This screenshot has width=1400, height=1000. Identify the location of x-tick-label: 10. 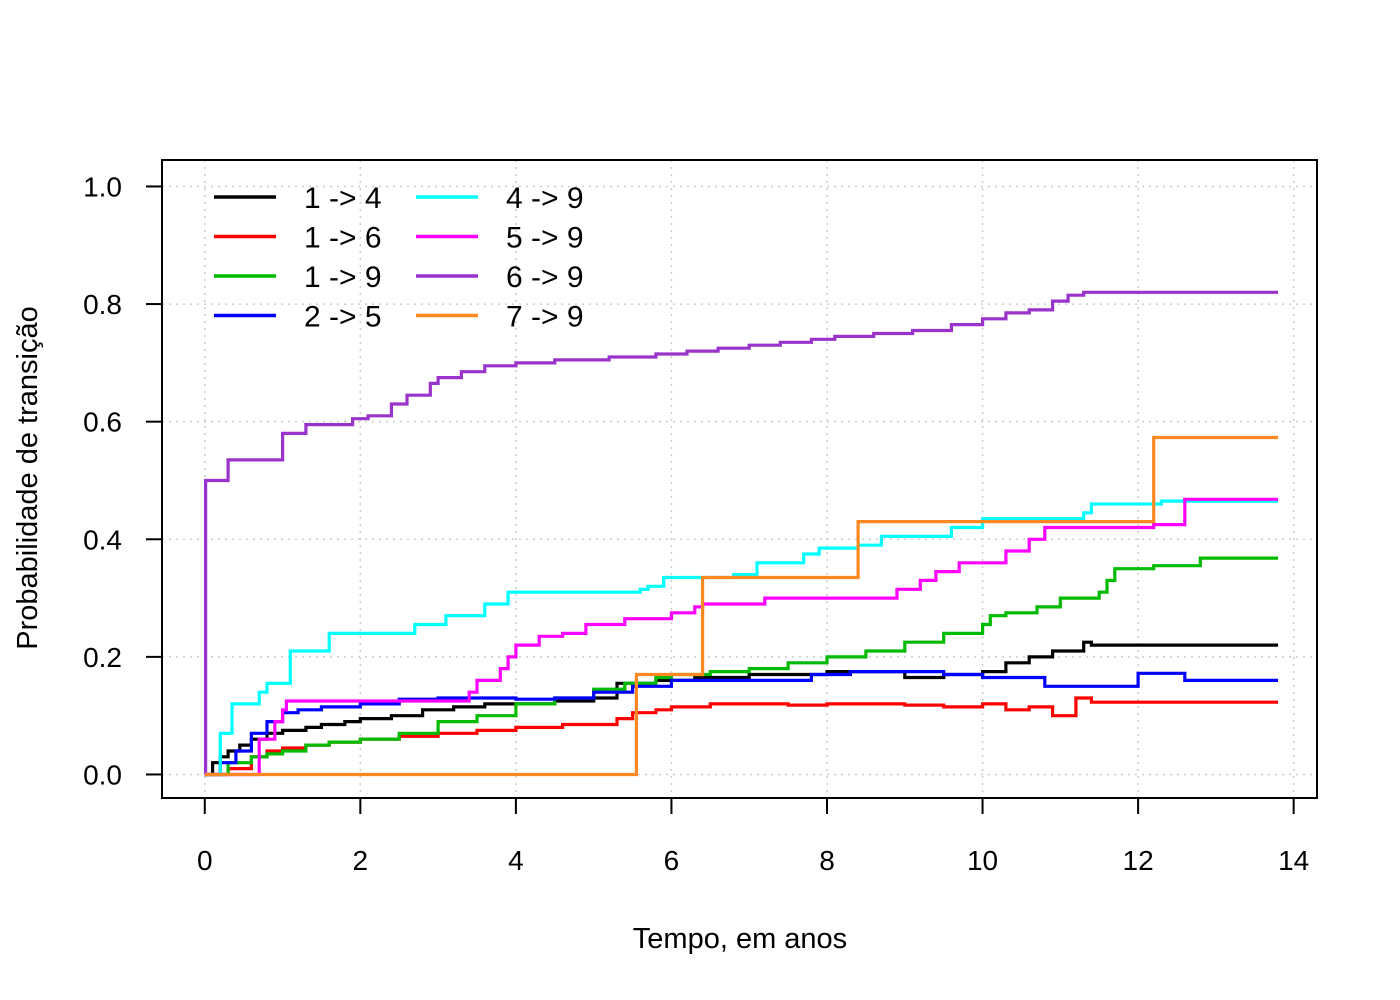
(982, 860).